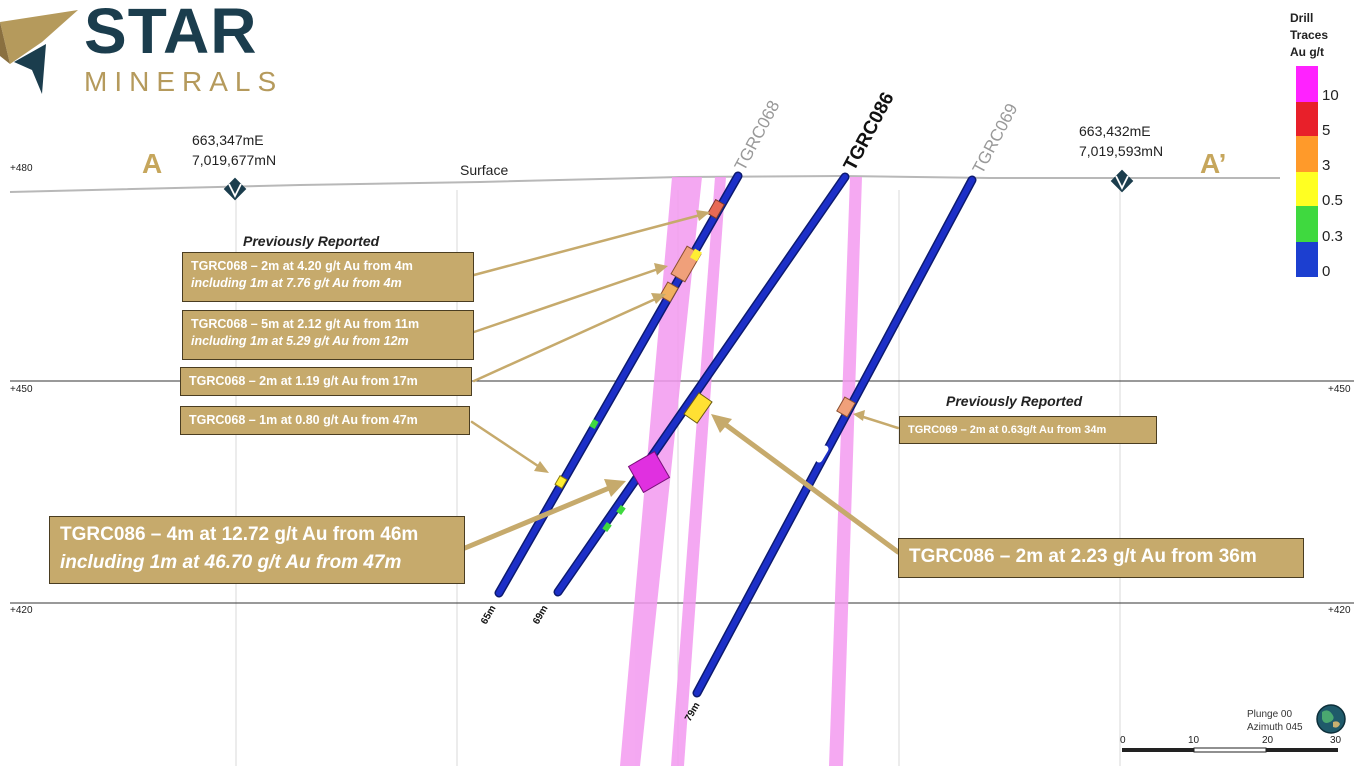 The width and height of the screenshot is (1364, 766). I want to click on annotation-line: TGRC068 – 2m at 4.20 g/t Au from 4m, so click(302, 266).